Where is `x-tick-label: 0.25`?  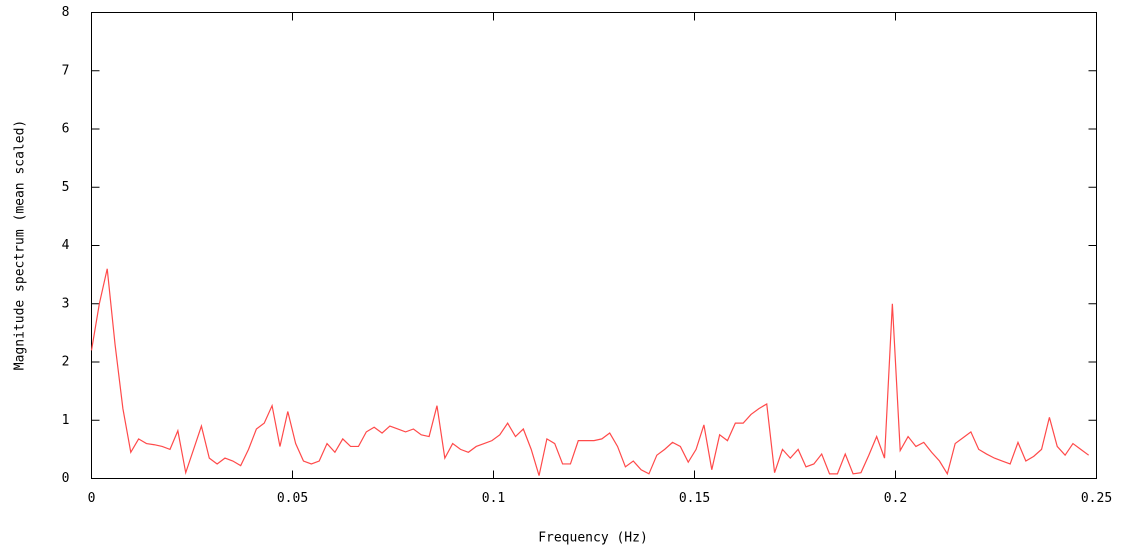
x-tick-label: 0.25 is located at coordinates (1096, 498).